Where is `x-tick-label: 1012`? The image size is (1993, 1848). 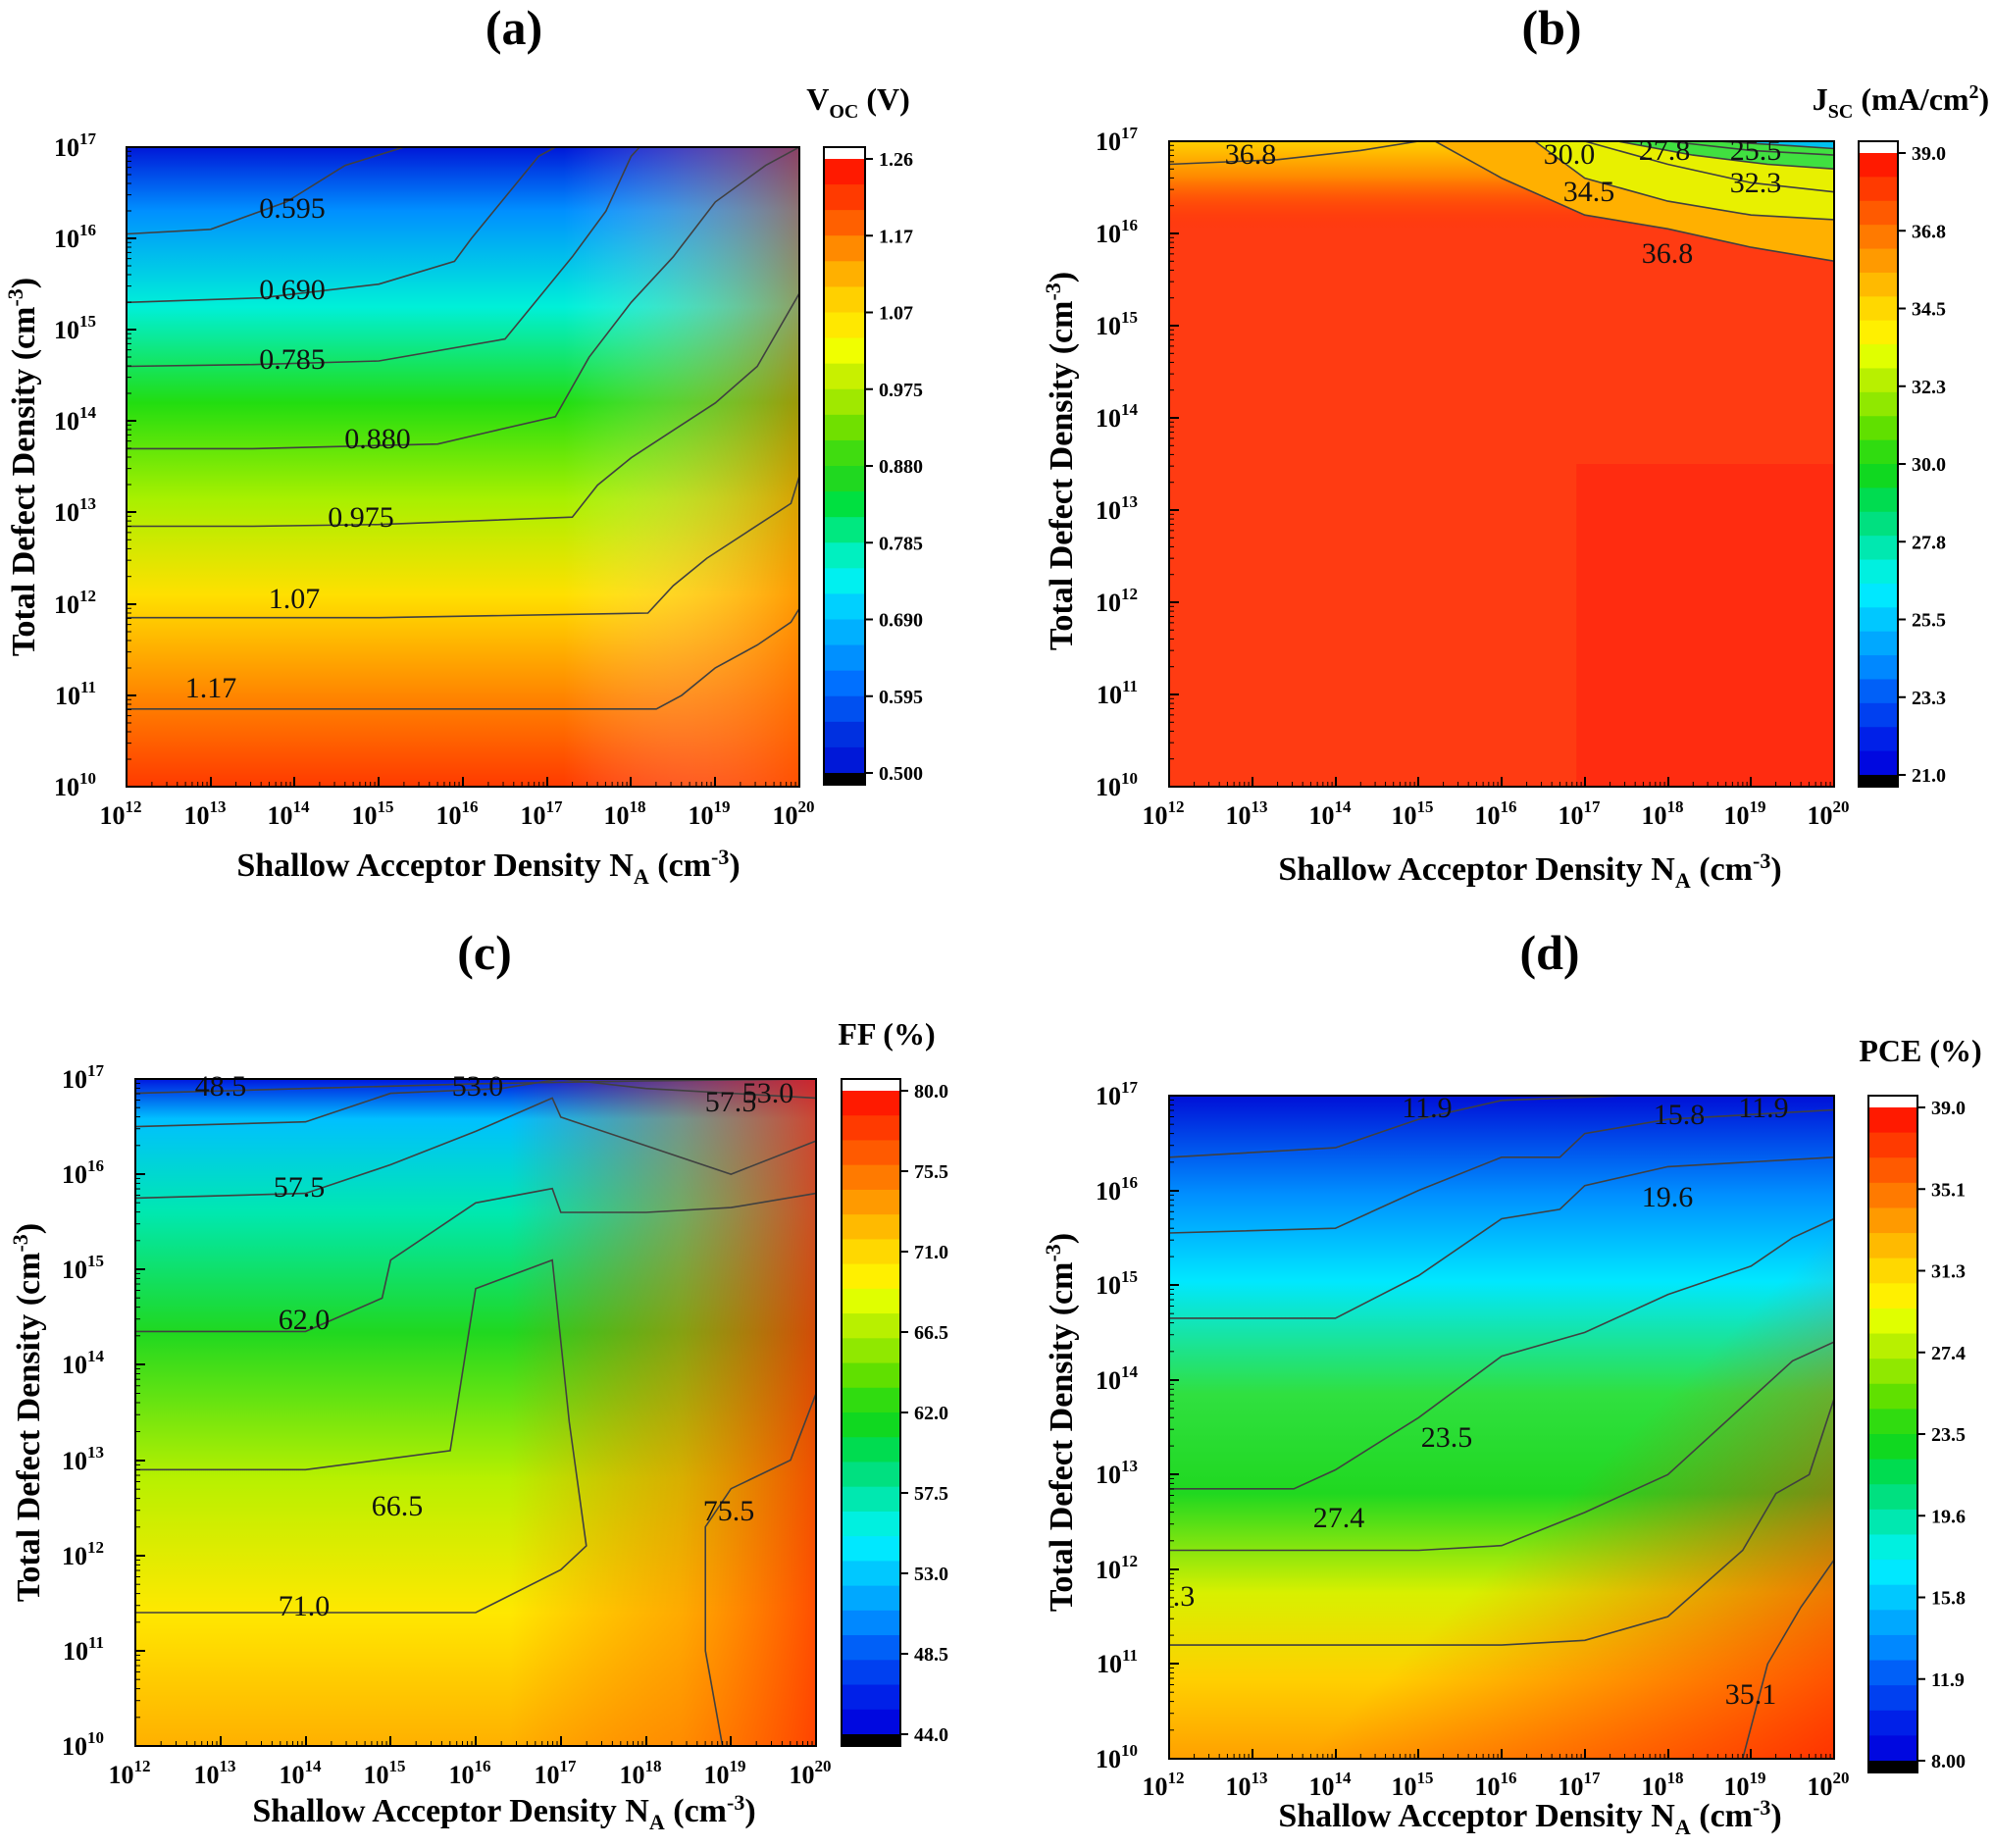
x-tick-label: 1012 is located at coordinates (130, 1773).